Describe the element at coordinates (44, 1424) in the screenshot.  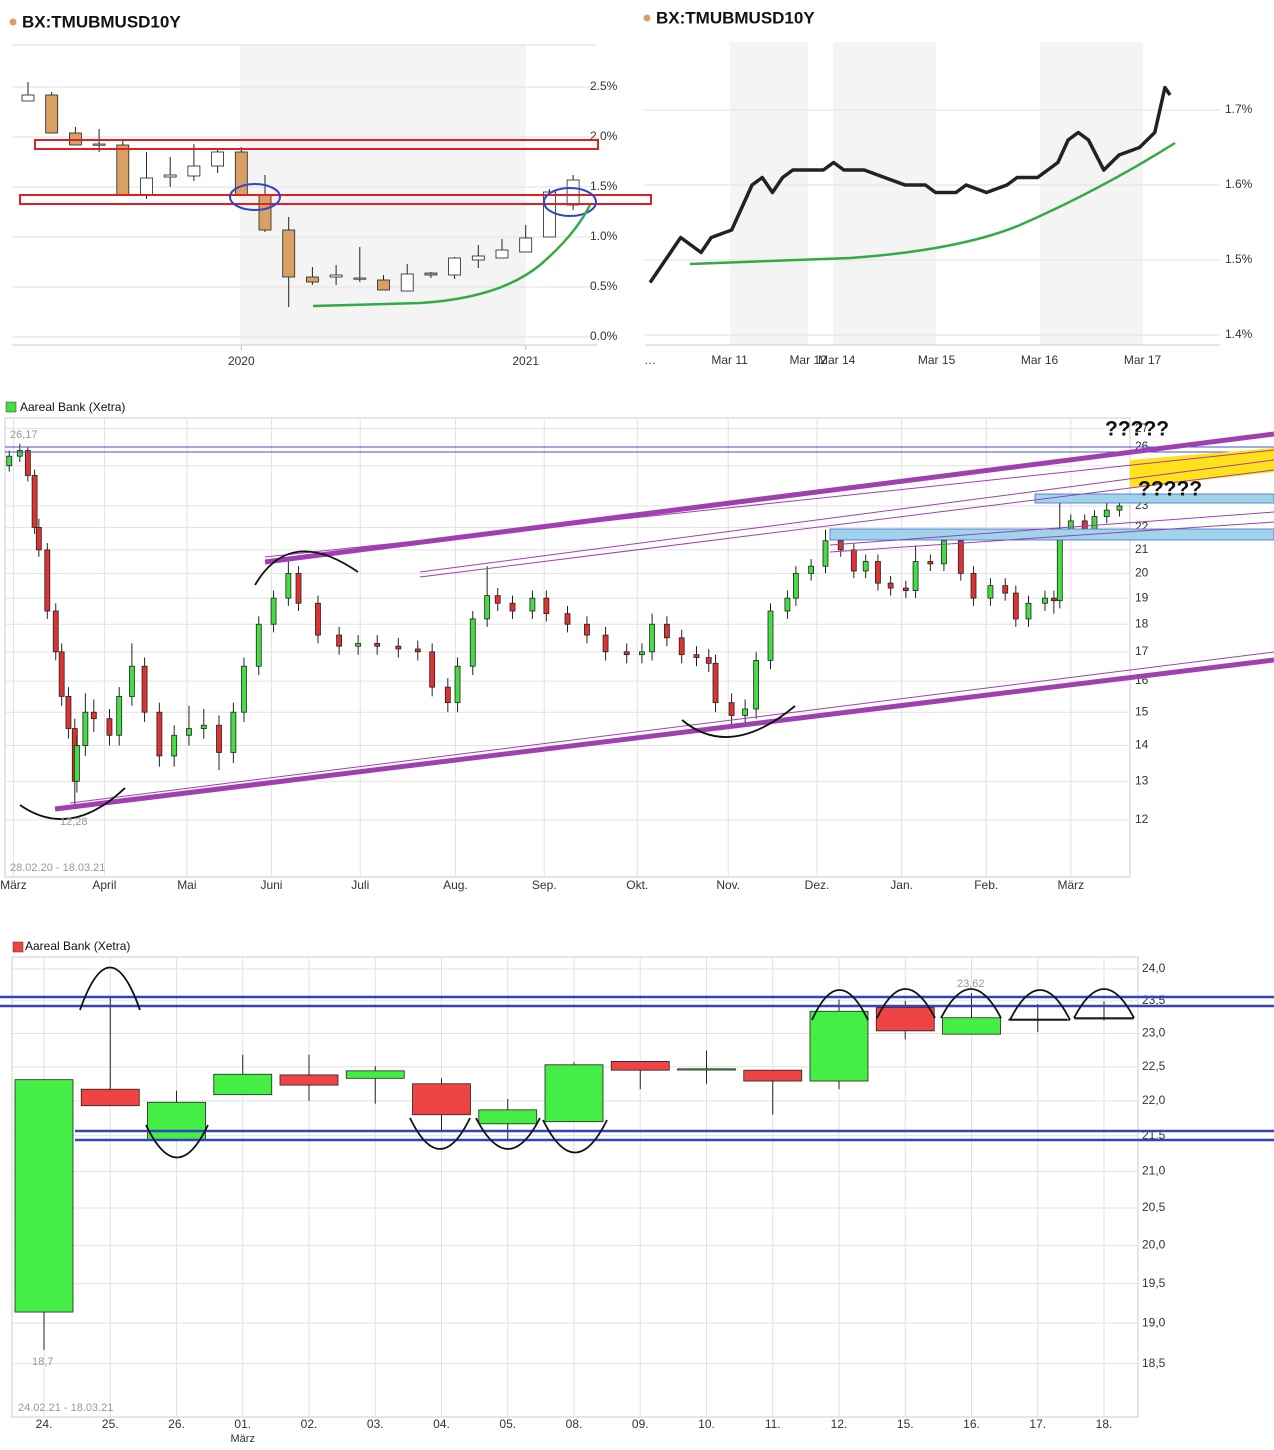
I see `x-tick-label: 24.` at that location.